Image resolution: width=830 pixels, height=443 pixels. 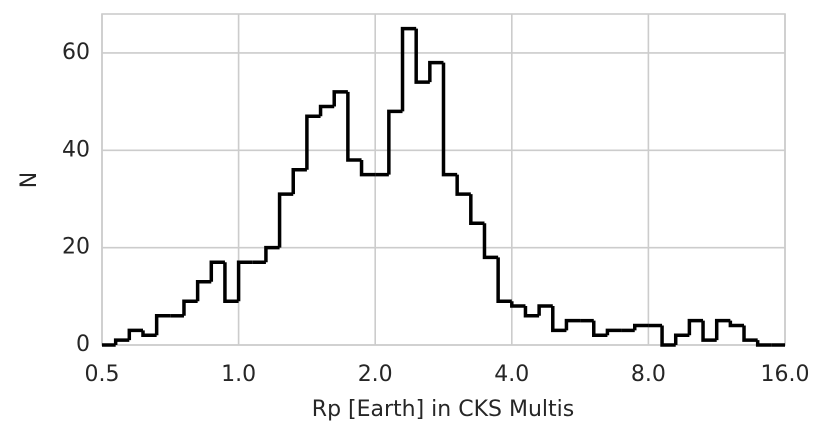 What do you see at coordinates (83, 344) in the screenshot?
I see `y-tick-label: 0` at bounding box center [83, 344].